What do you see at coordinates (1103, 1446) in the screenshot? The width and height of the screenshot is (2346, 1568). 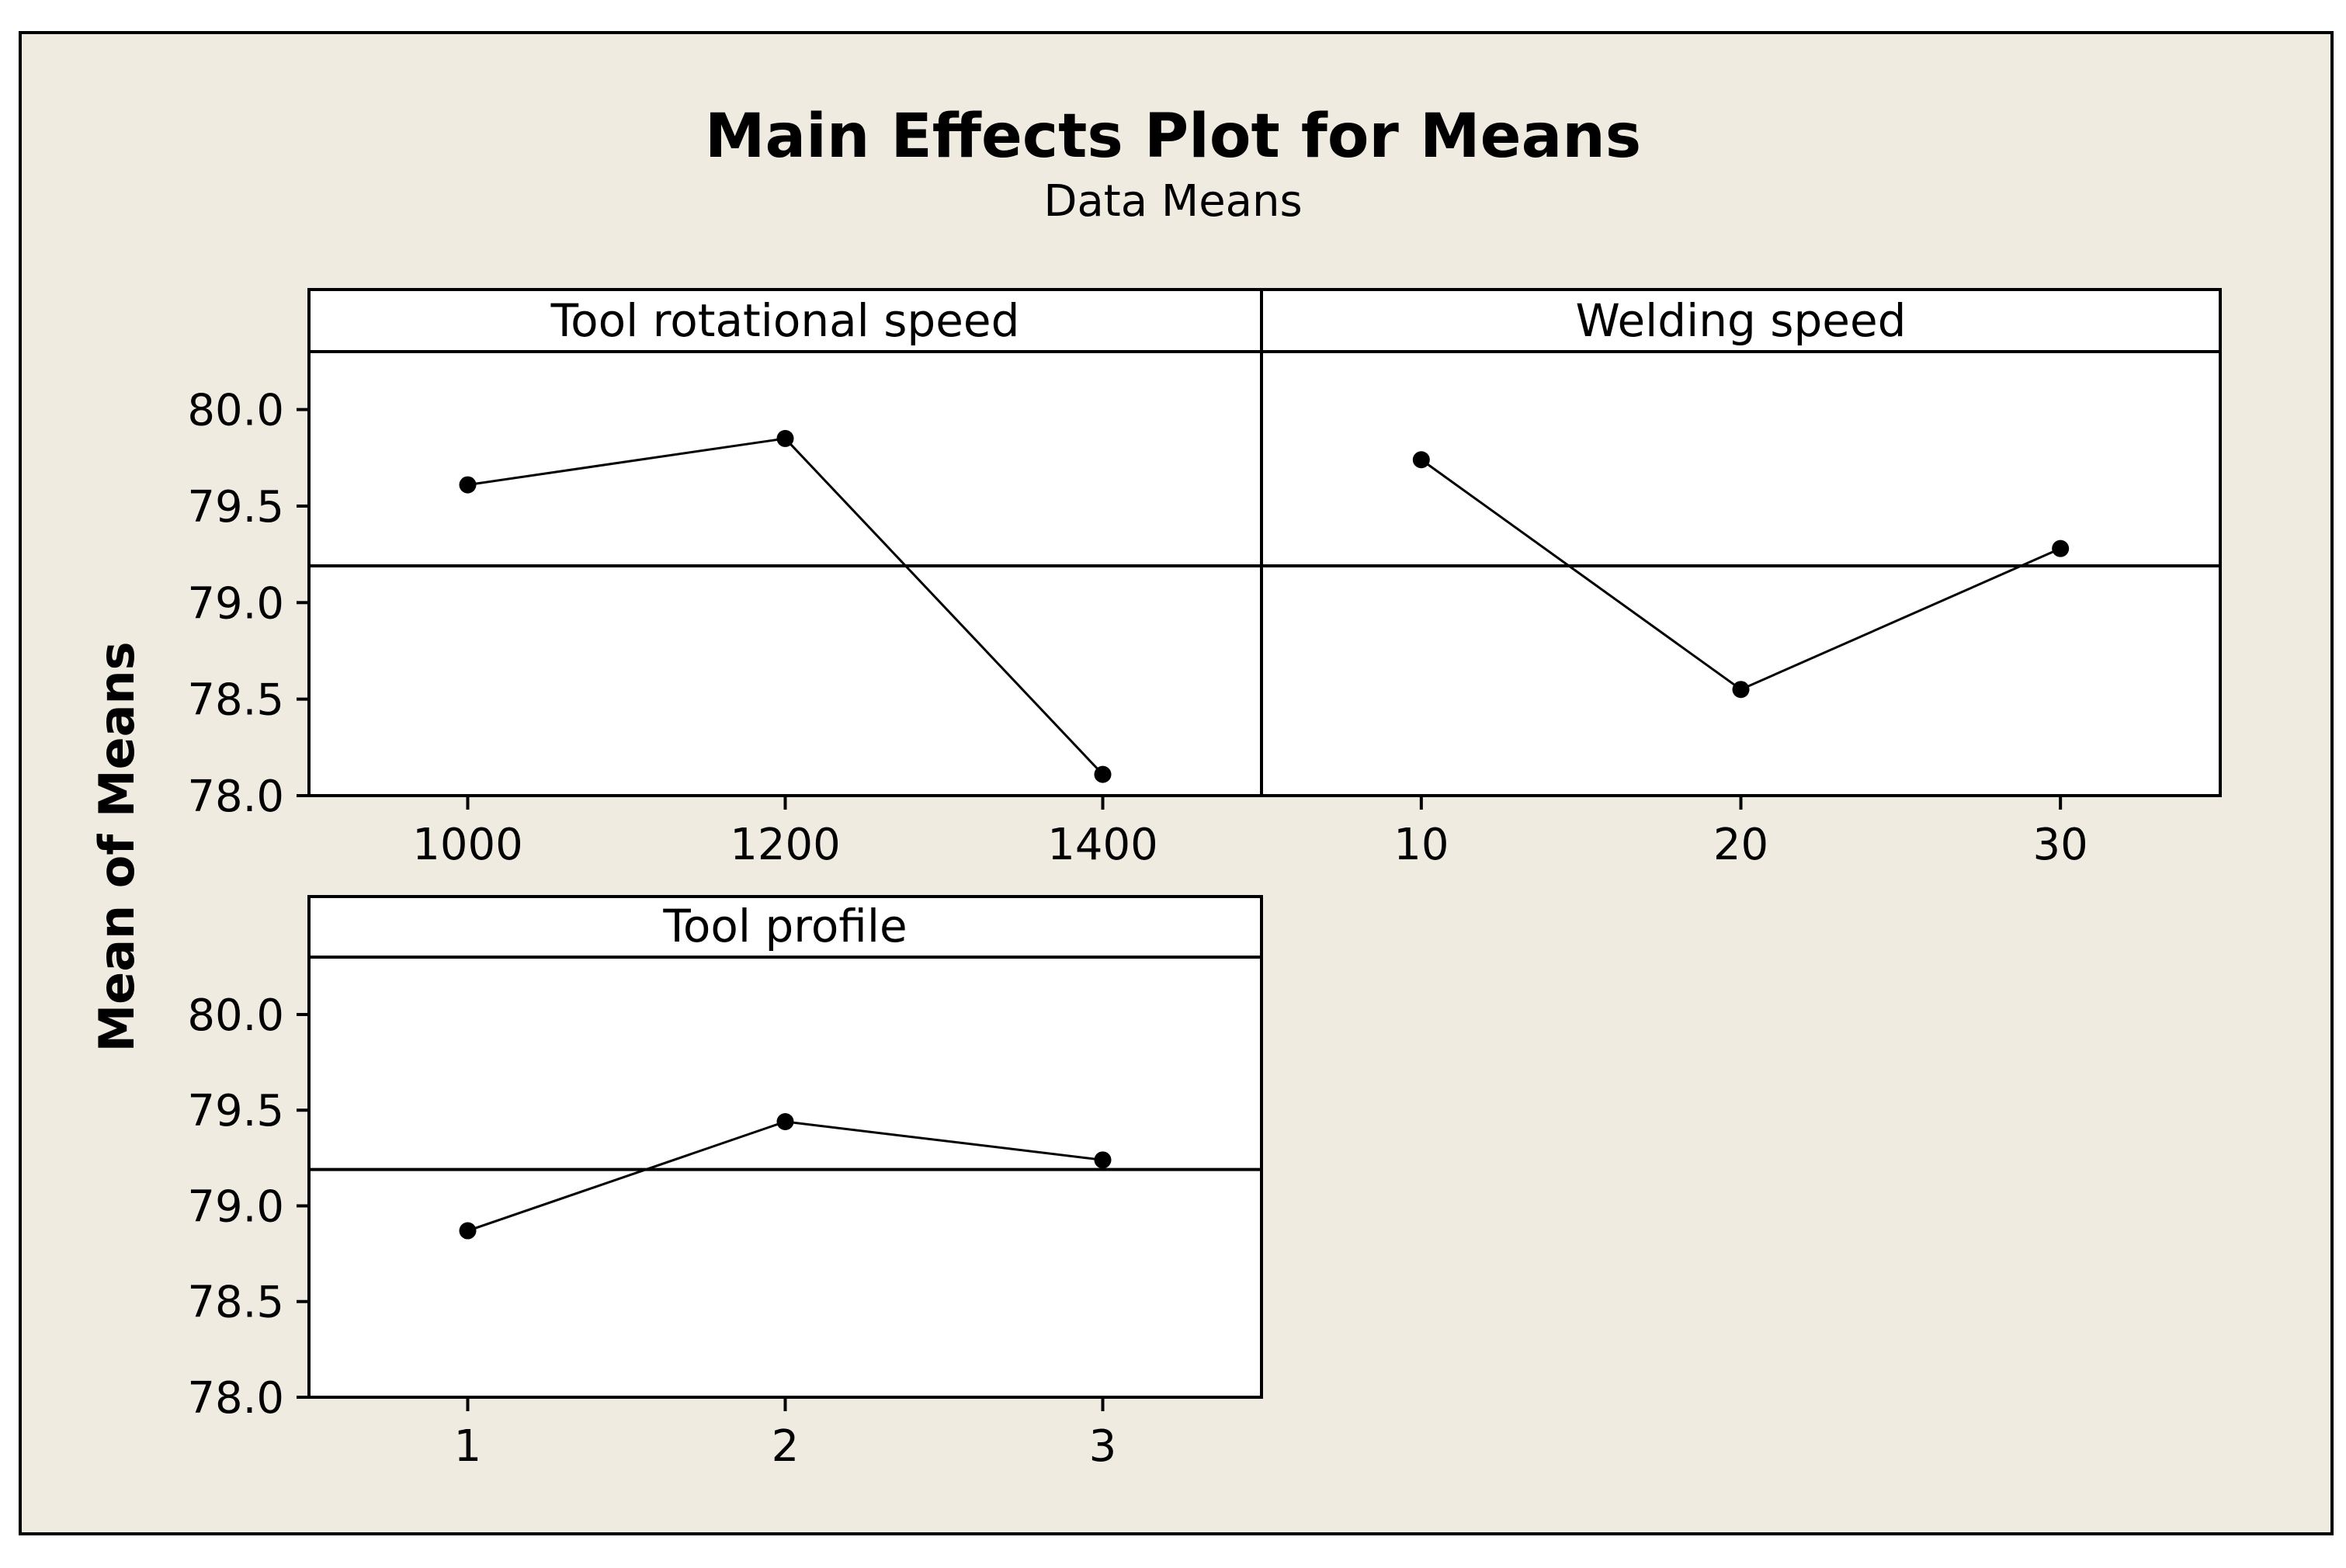 I see `x-tick-label: 3` at bounding box center [1103, 1446].